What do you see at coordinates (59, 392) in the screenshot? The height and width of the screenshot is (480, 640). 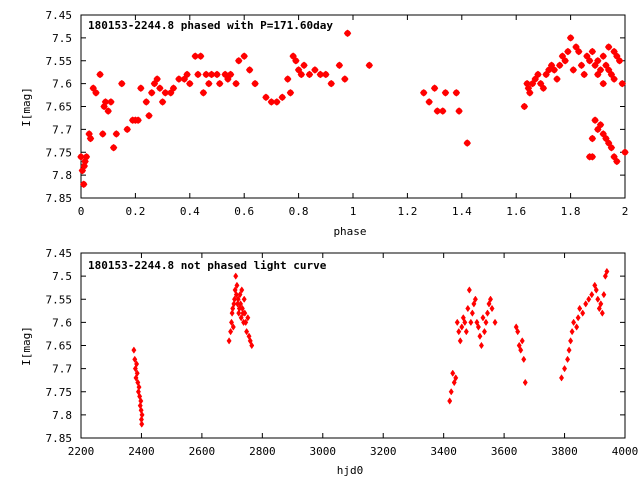 I see `unphased-y-tick-label: 7.75` at bounding box center [59, 392].